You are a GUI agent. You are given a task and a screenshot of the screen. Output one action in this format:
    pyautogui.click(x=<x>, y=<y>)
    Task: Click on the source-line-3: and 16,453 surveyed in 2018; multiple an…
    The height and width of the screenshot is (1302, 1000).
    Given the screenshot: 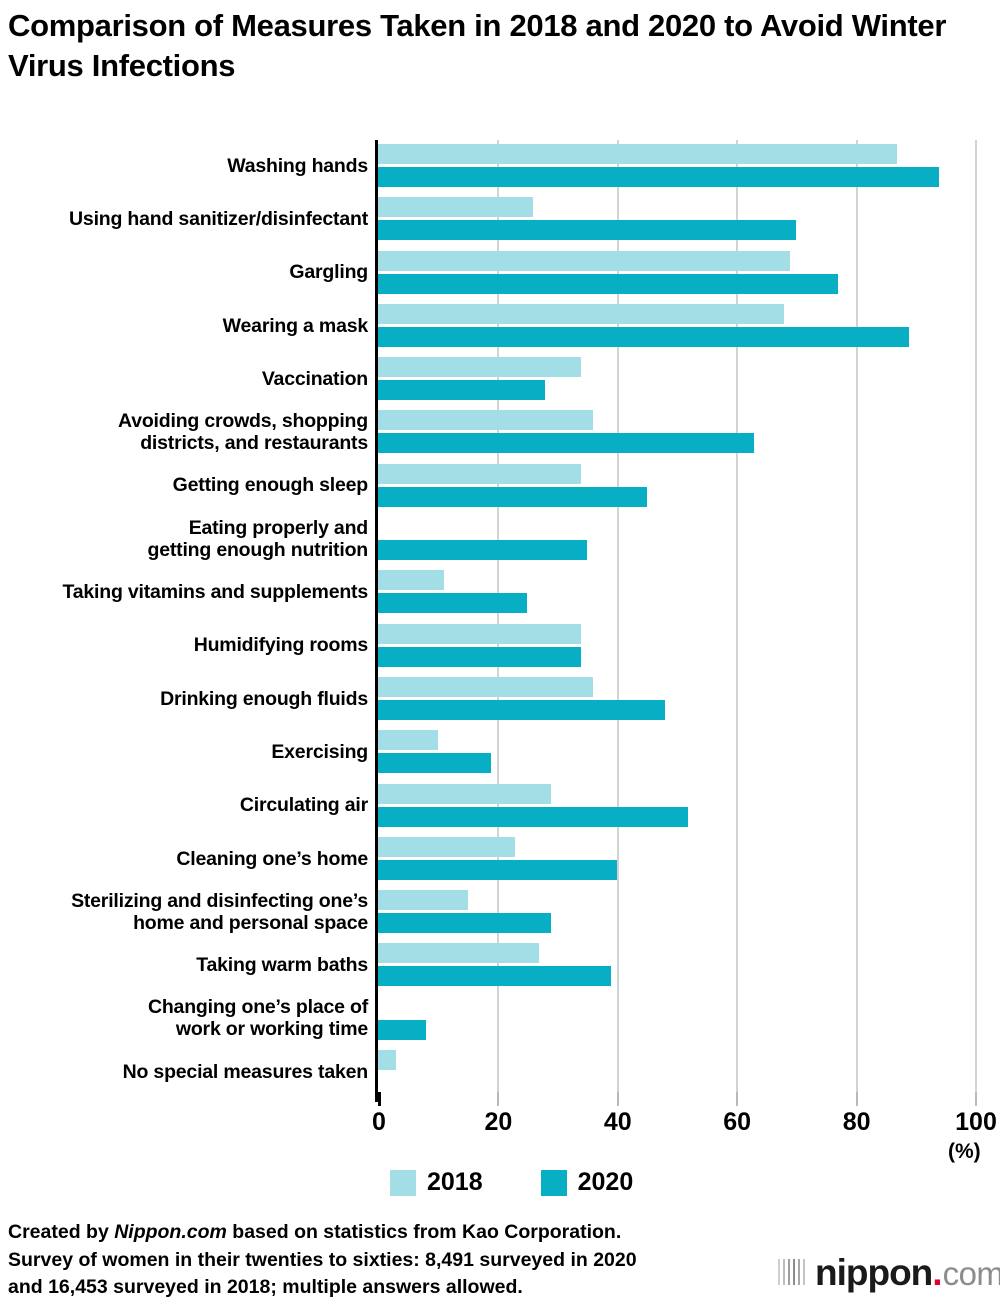 What is the action you would take?
    pyautogui.click(x=265, y=1287)
    